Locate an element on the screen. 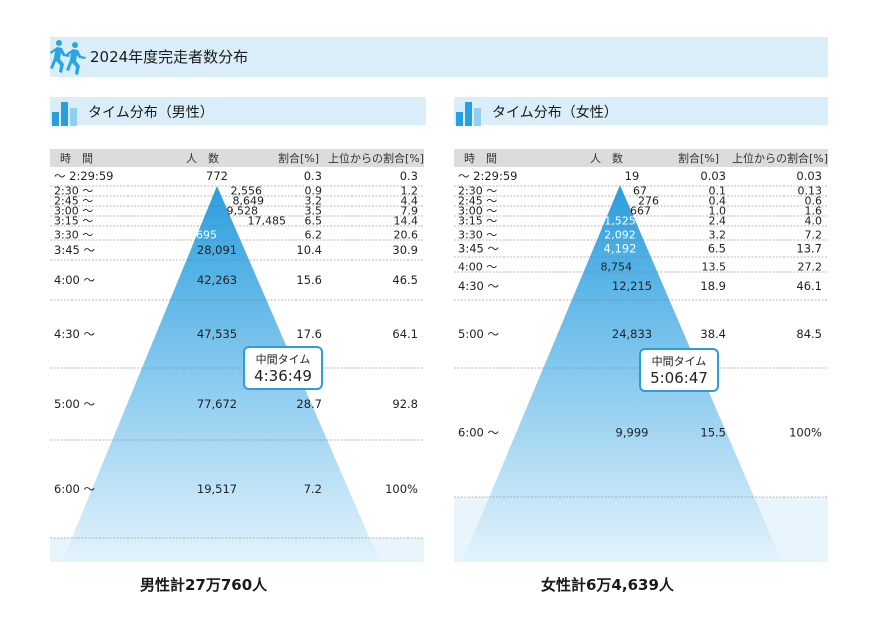  female-section-title: タイム分布（女性） is located at coordinates (555, 113).